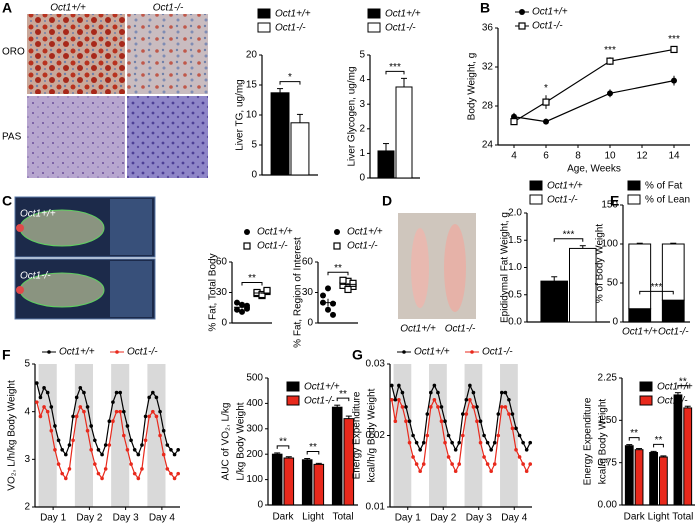 The image size is (698, 531). Describe the element at coordinates (222, 262) in the screenshot. I see `y-tick-label: 60` at that location.